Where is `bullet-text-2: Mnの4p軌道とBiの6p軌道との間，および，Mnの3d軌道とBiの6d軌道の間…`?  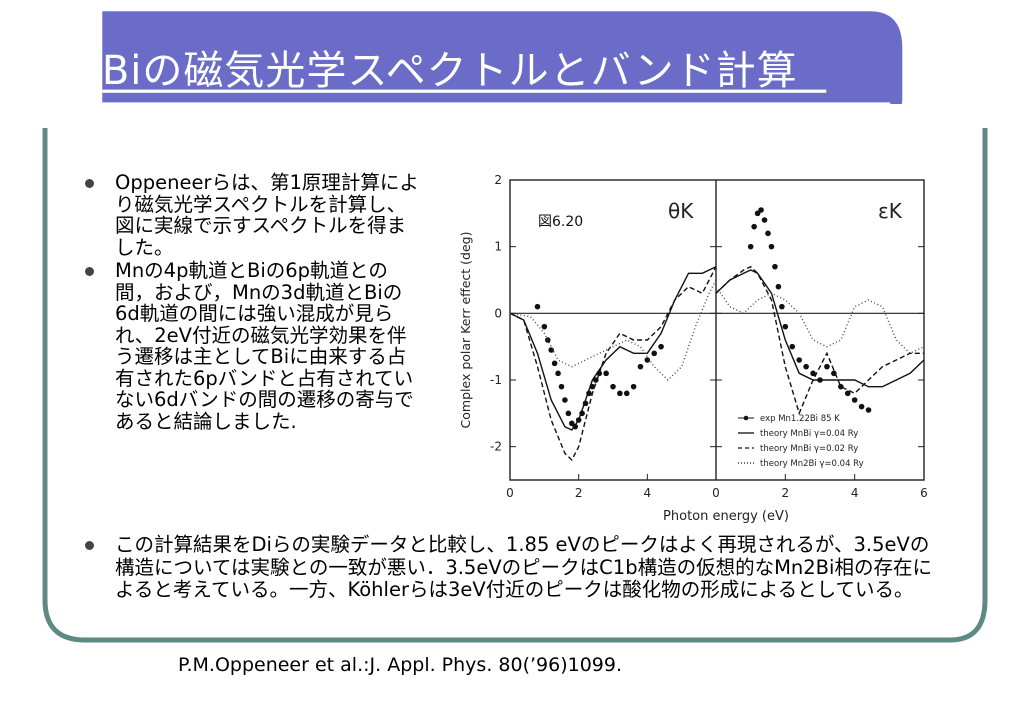 bullet-text-2: Mnの4p軌道とBiの6p軌道との間，および，Mnの3d軌道とBiの6d軌道の間… is located at coordinates (264, 346).